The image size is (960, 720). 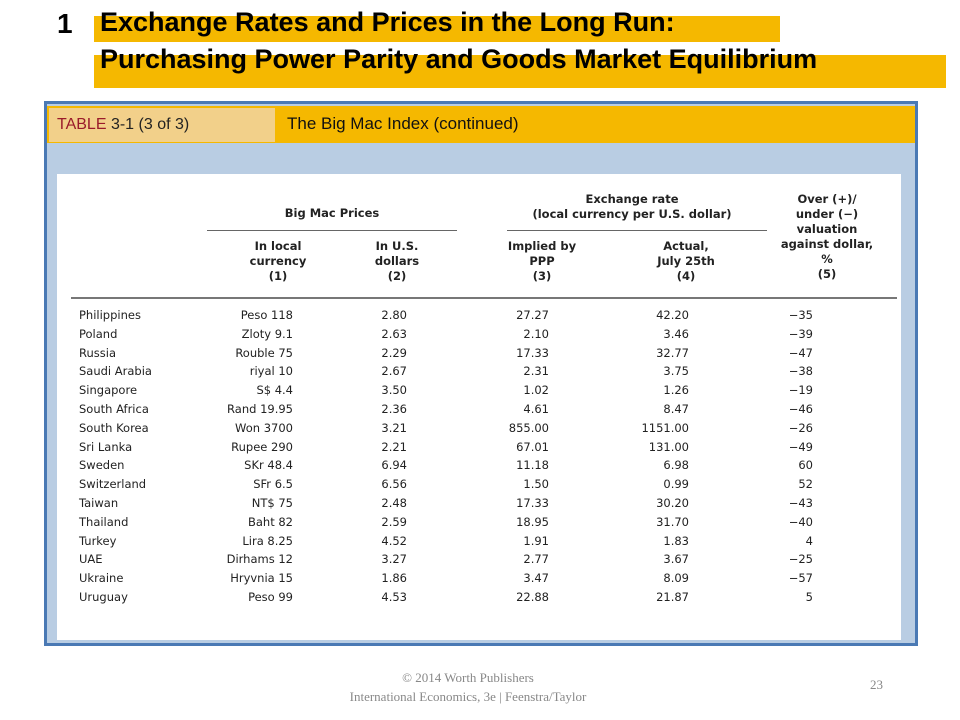 I want to click on page-number: 23, so click(x=876, y=684).